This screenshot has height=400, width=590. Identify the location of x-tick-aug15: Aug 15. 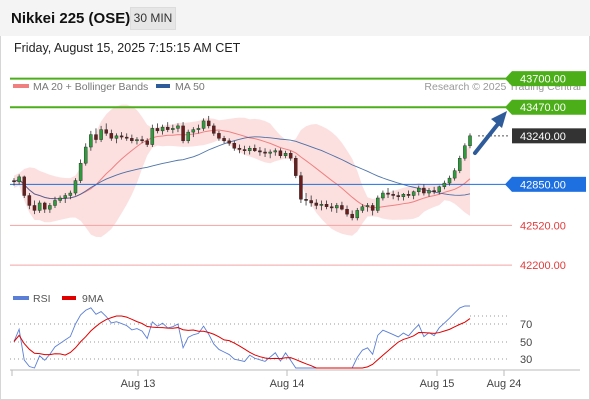
(437, 384).